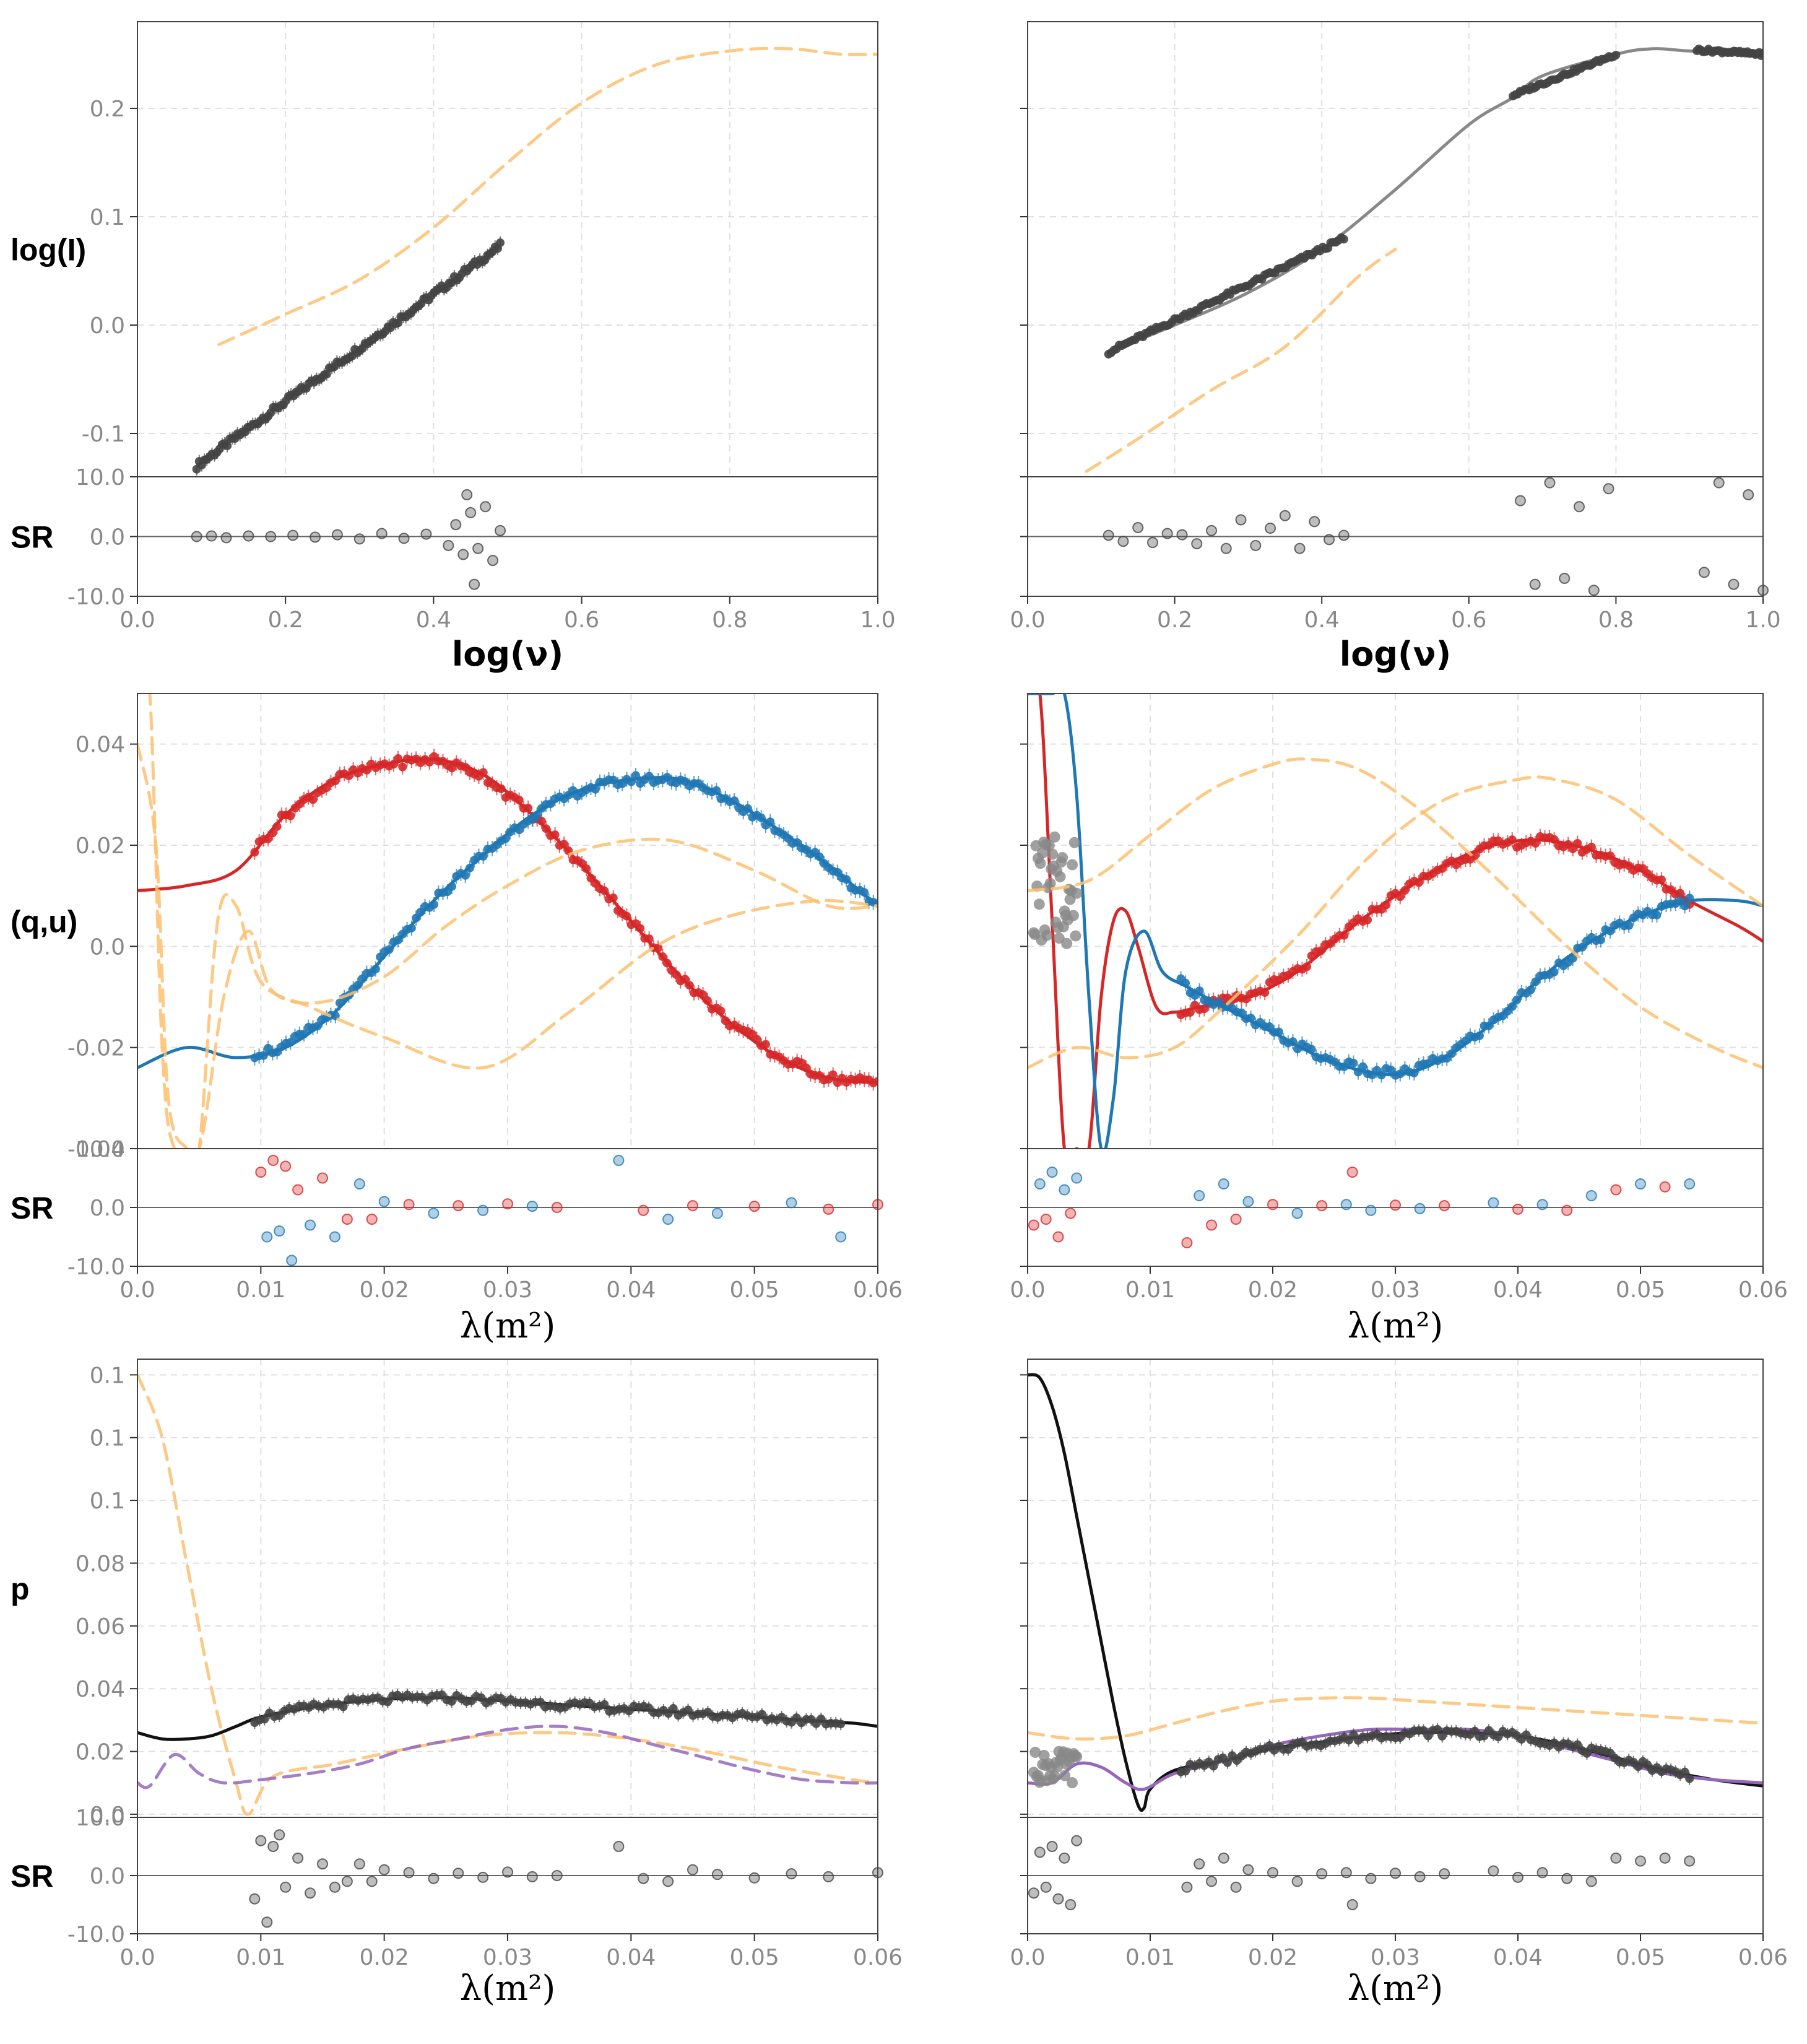  I want to click on residual-axis-label: SR, so click(32, 1877).